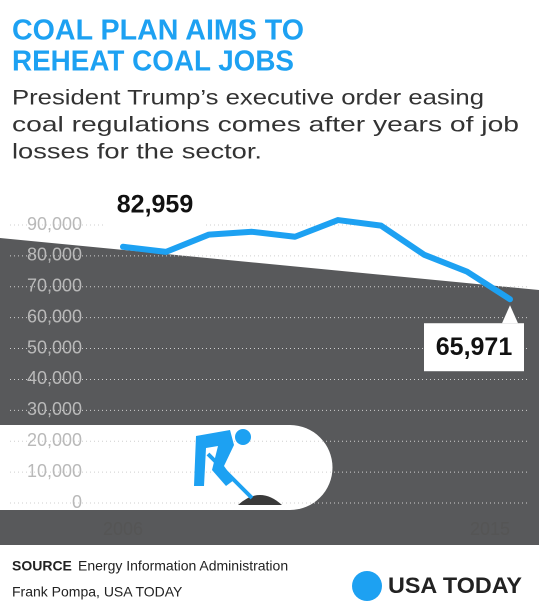 This screenshot has width=539, height=611. What do you see at coordinates (54, 347) in the screenshot?
I see `y-tick-label: 50,000` at bounding box center [54, 347].